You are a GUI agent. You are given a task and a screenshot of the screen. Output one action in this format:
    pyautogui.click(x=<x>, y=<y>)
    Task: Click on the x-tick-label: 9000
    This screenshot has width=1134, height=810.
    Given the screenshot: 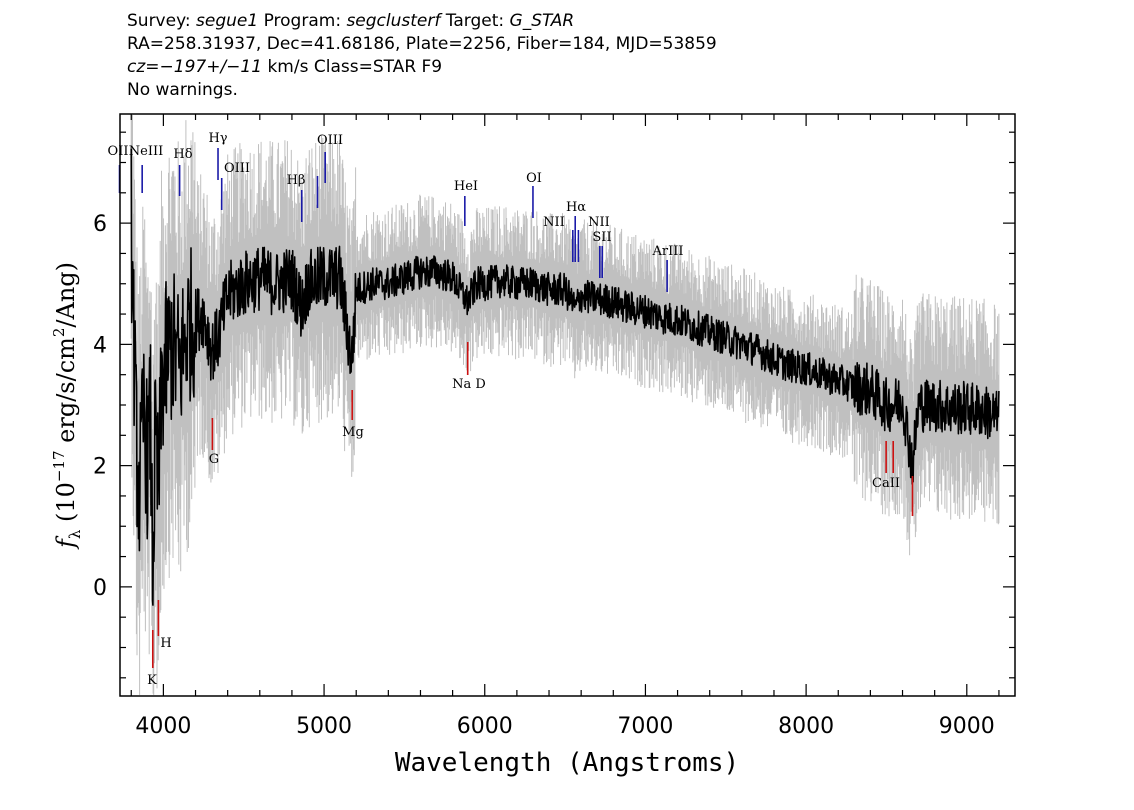 What is the action you would take?
    pyautogui.click(x=967, y=726)
    